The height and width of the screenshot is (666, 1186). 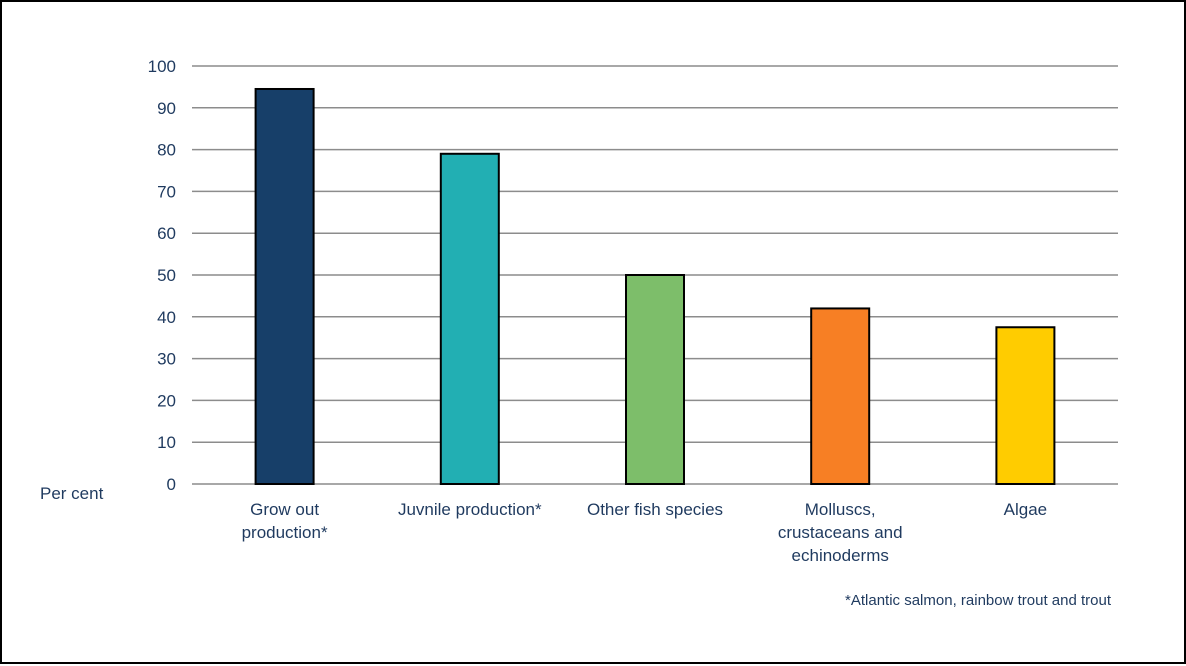 I want to click on y-axis-label: Per cent, so click(x=72, y=493).